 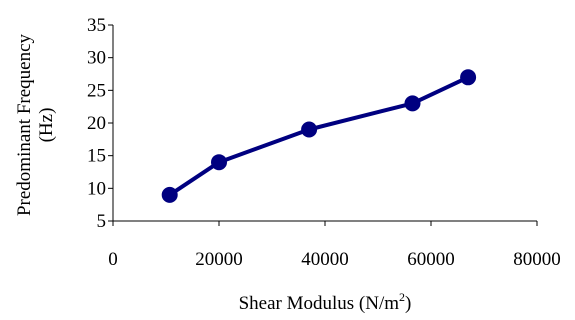 What do you see at coordinates (96, 58) in the screenshot?
I see `y-tick-label: 30` at bounding box center [96, 58].